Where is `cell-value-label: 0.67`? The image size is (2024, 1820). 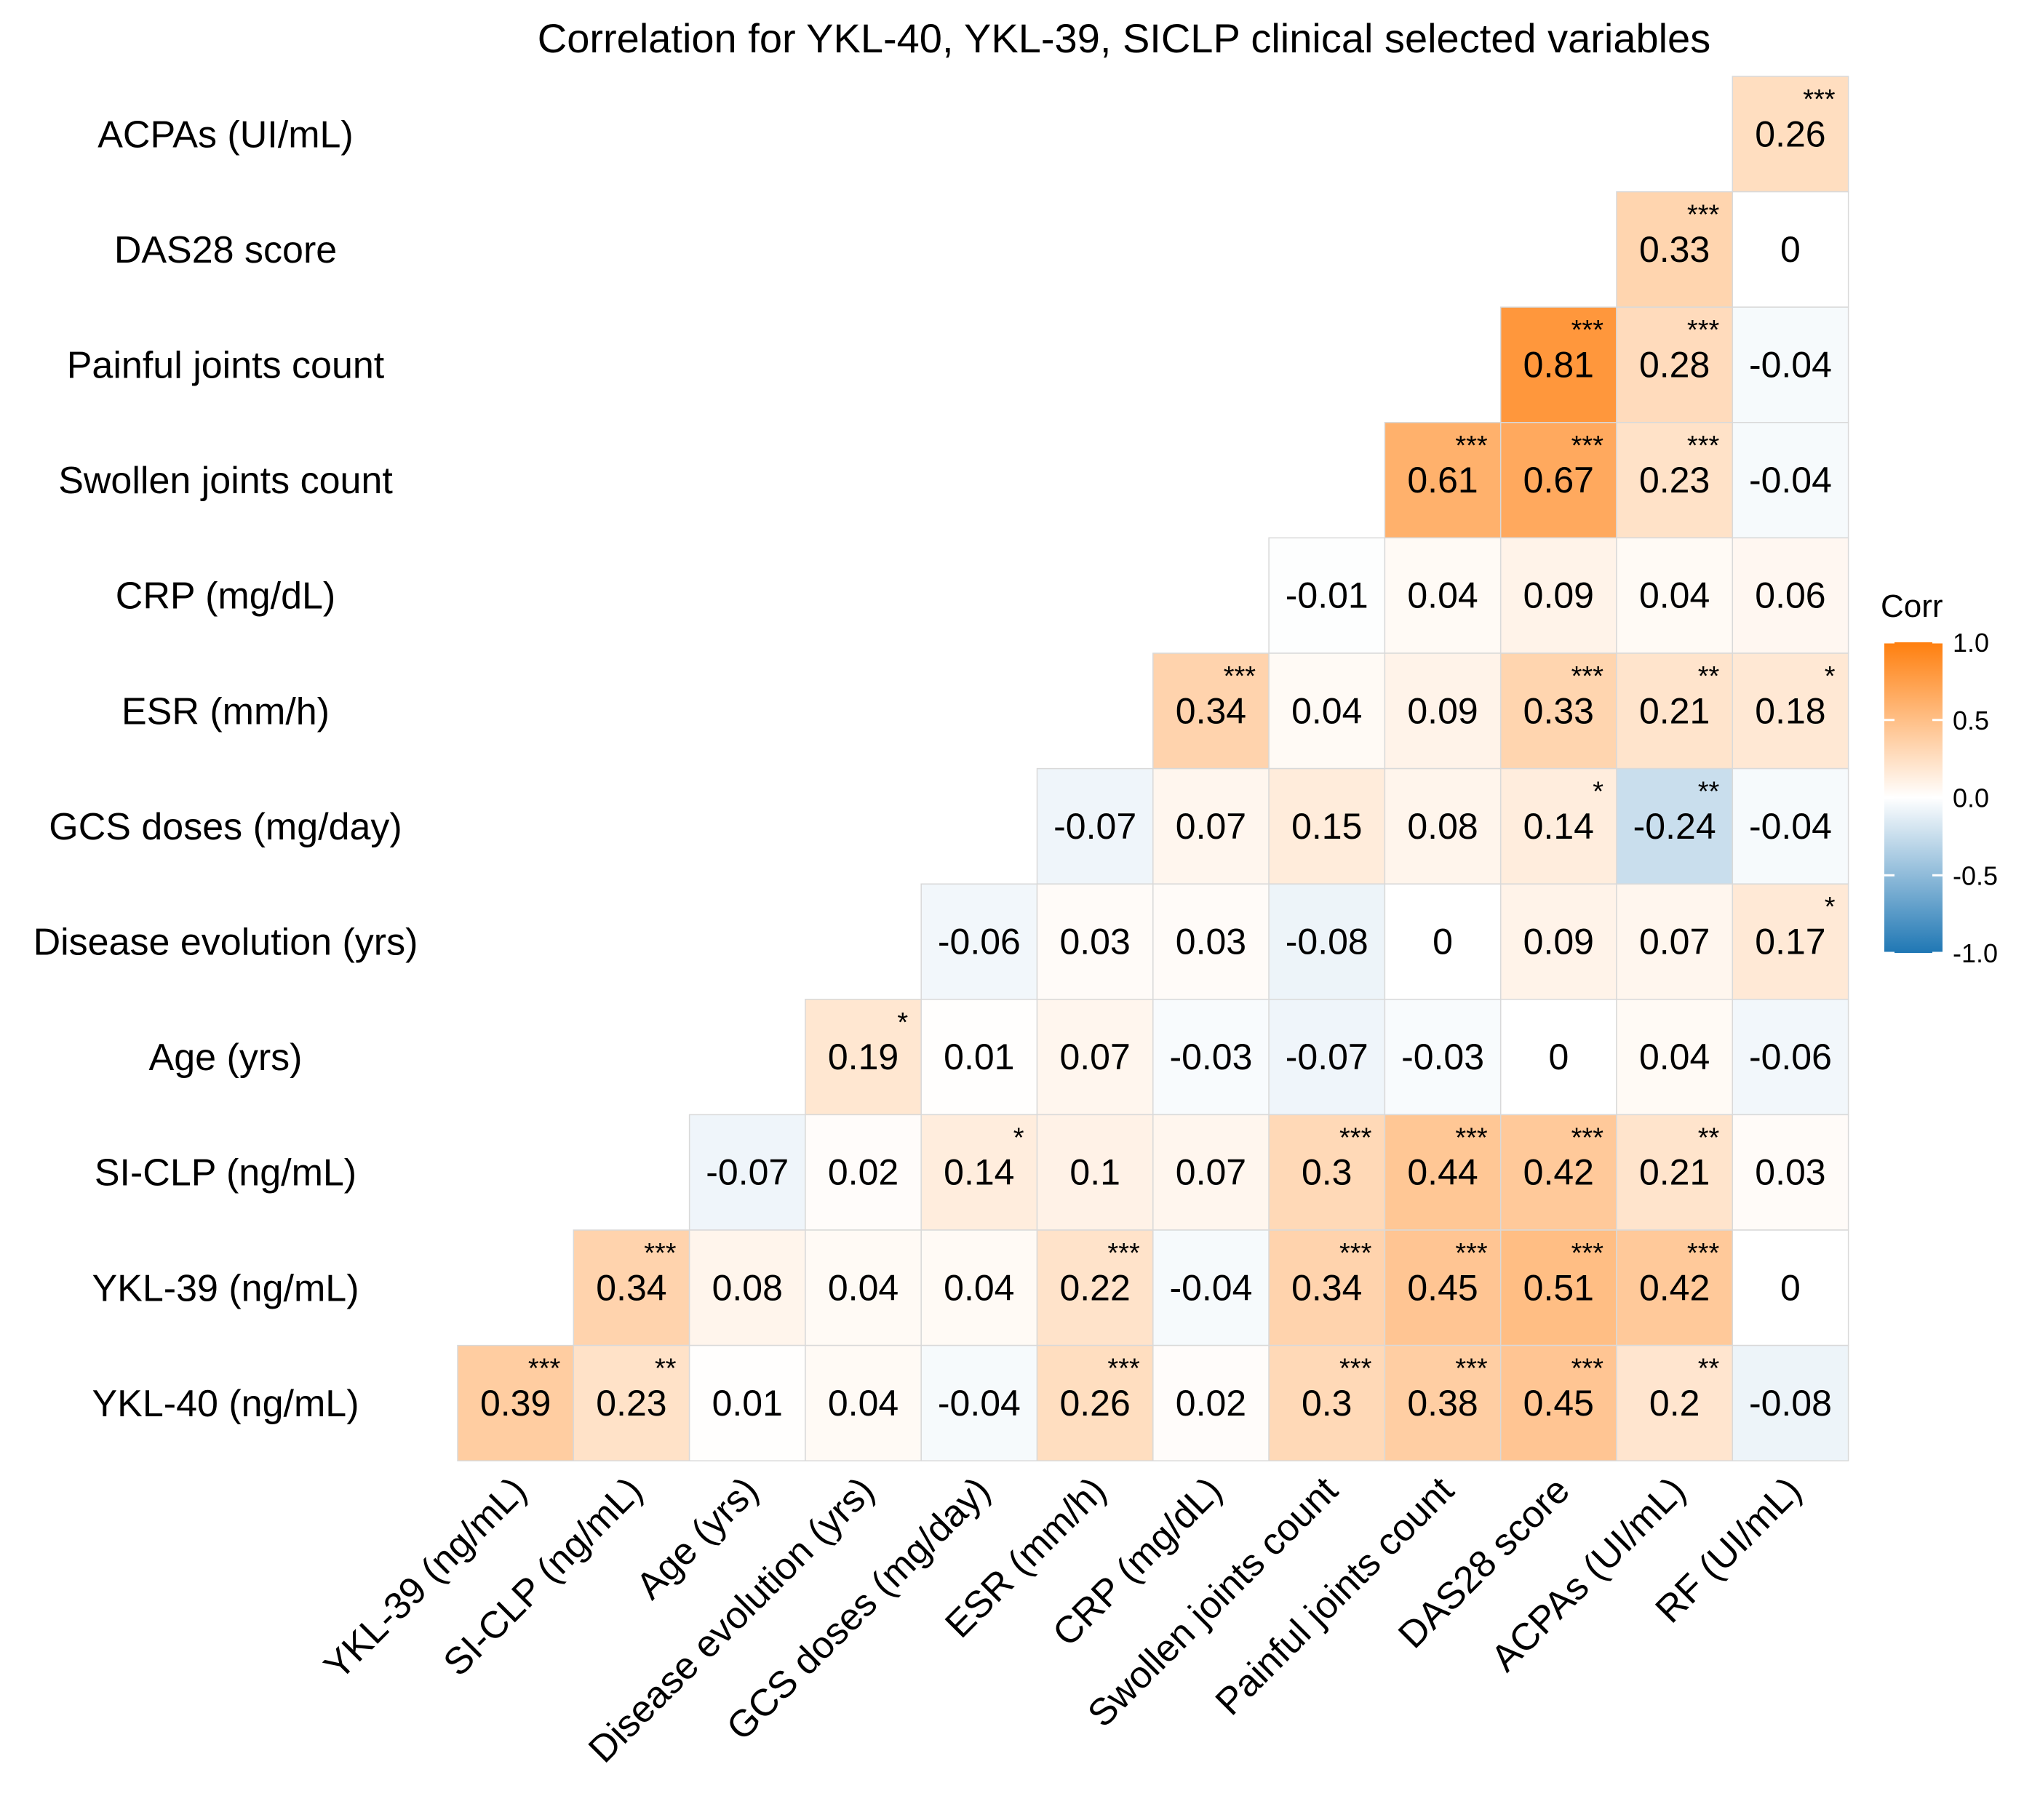
cell-value-label: 0.67 is located at coordinates (1558, 480).